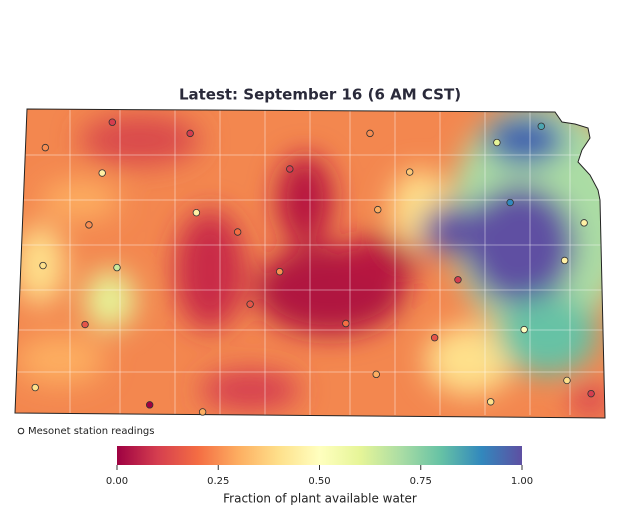  I want to click on colorbar-tick-label: 1.00, so click(522, 481).